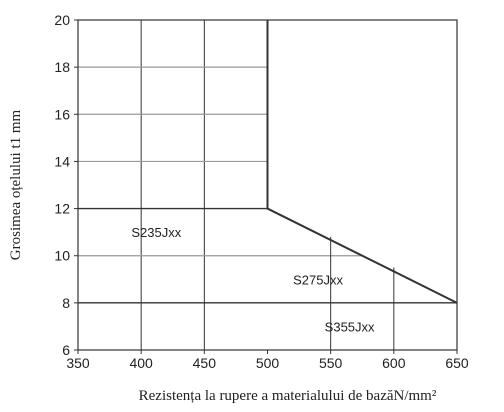 The image size is (504, 412). I want to click on x-tick-label: 550, so click(331, 363).